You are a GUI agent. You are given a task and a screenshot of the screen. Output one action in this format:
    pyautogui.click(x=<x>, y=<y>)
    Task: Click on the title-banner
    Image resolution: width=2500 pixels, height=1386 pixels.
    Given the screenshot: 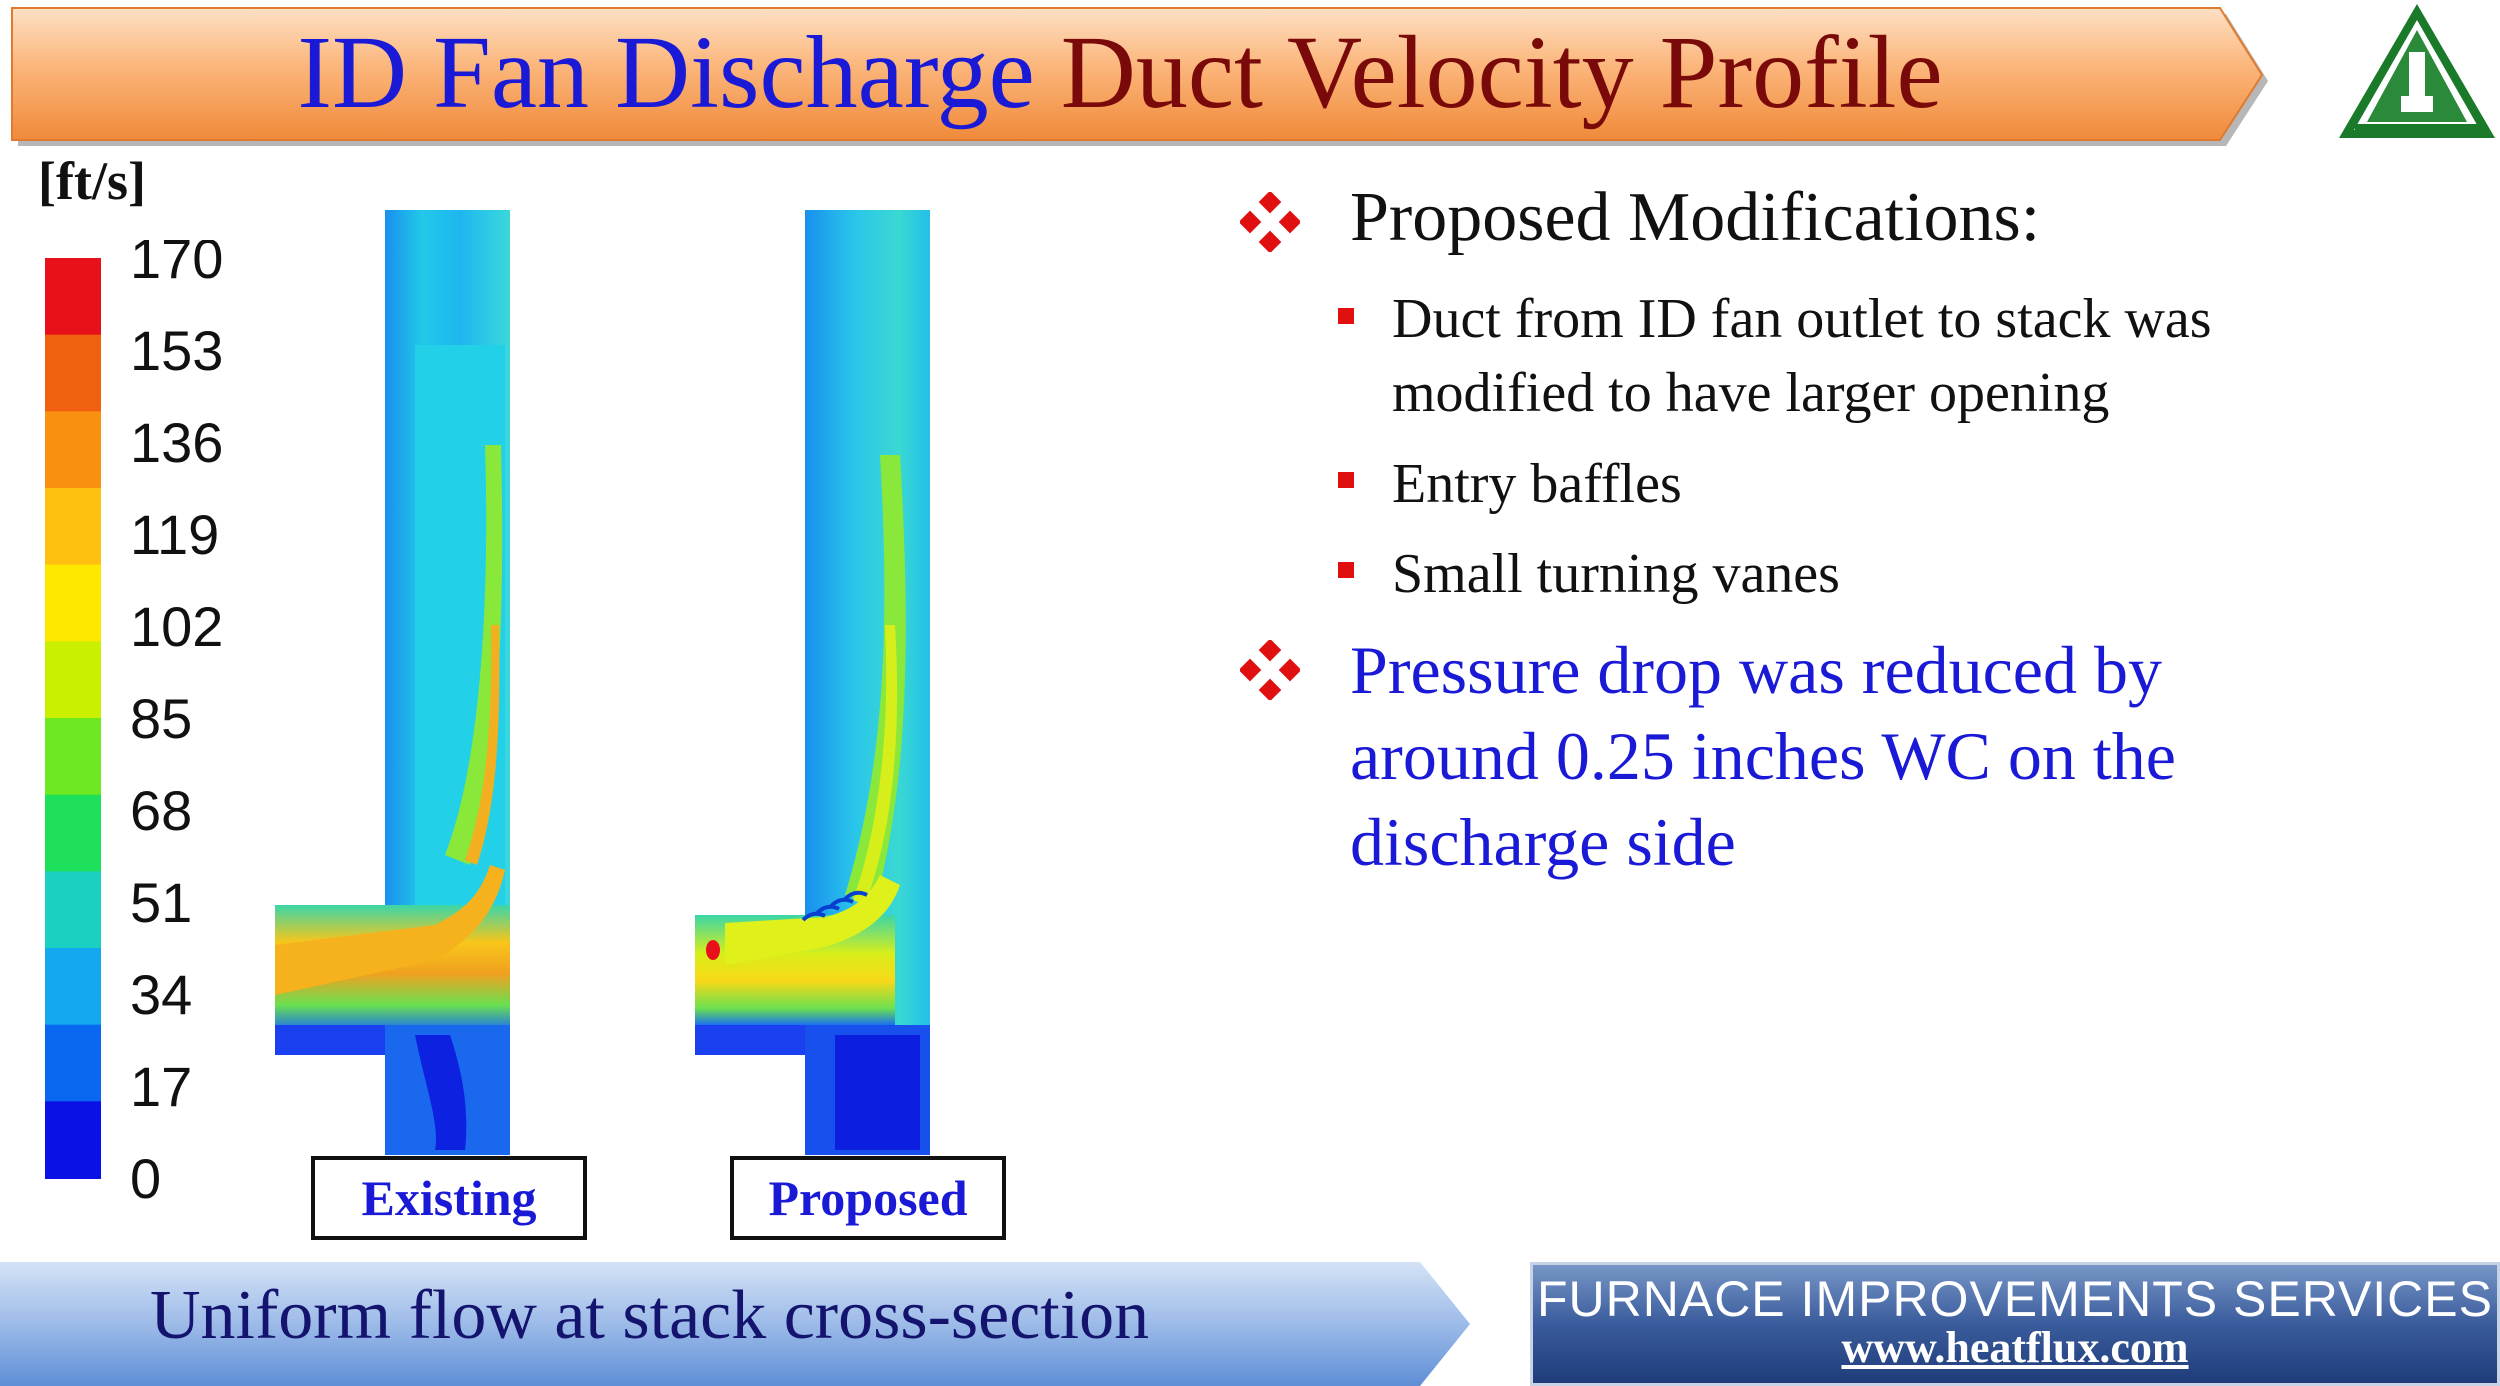 What is the action you would take?
    pyautogui.click(x=1139, y=76)
    